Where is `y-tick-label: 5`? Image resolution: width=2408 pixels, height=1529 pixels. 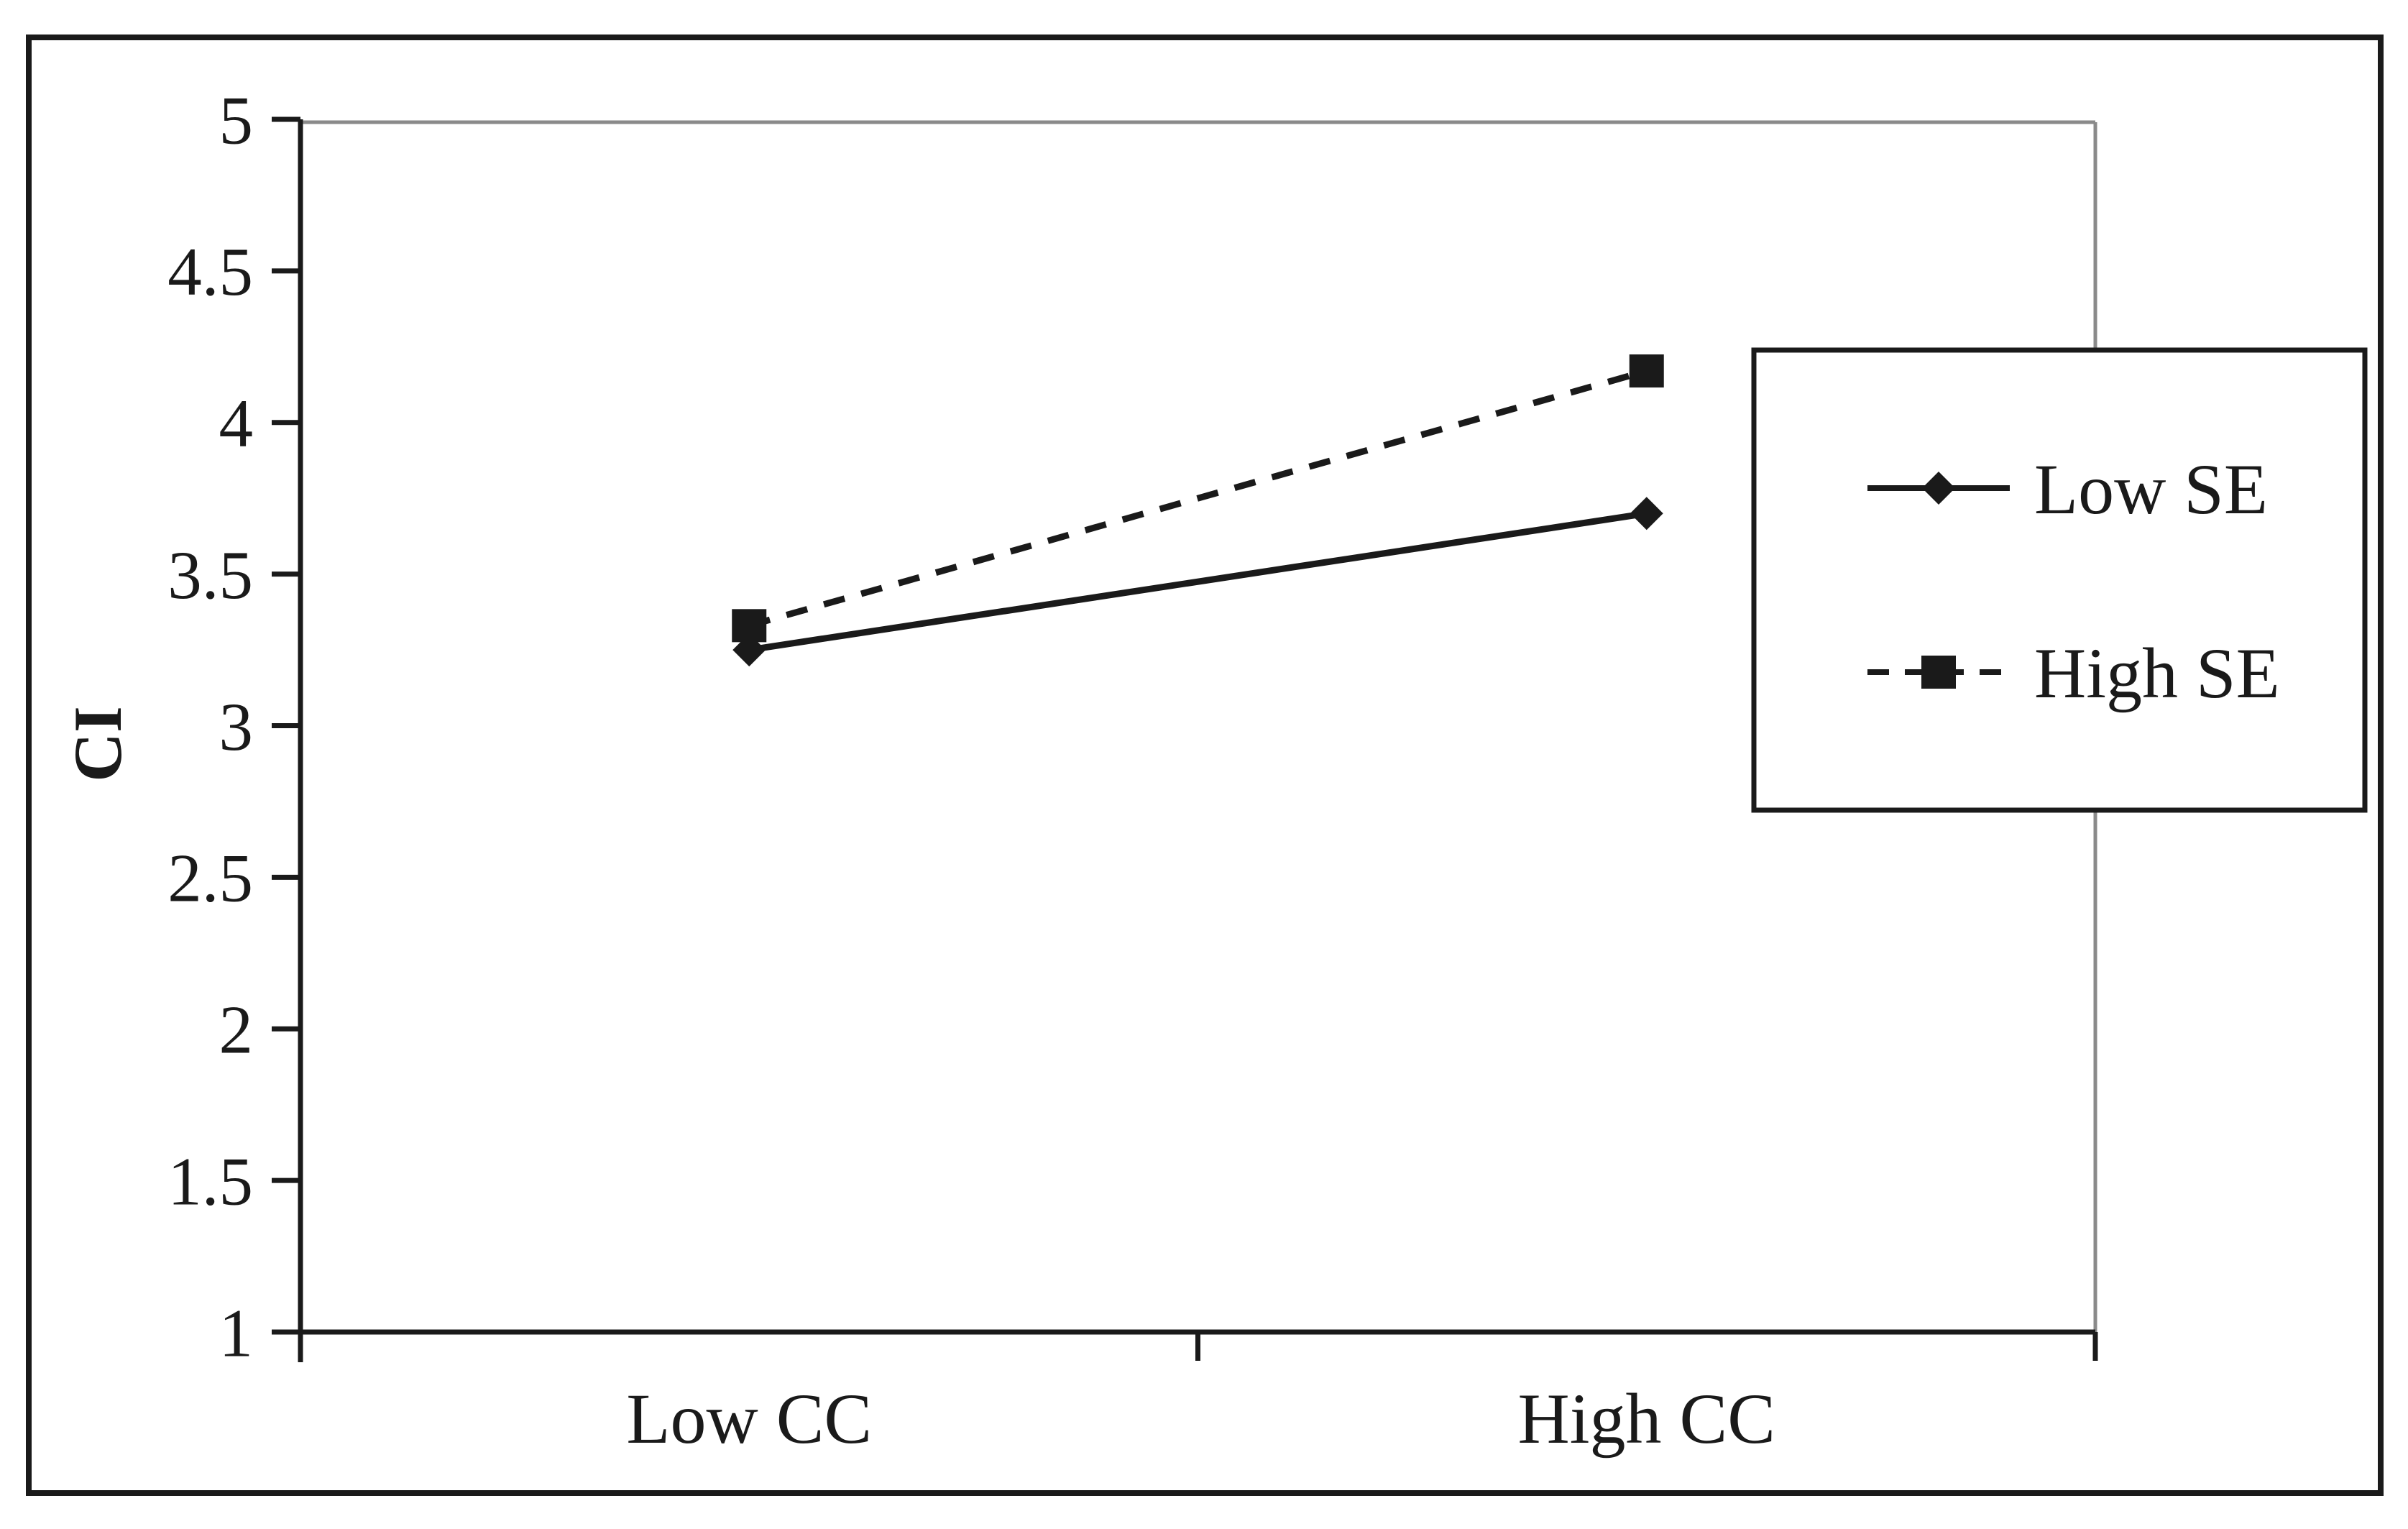 y-tick-label: 5 is located at coordinates (237, 120).